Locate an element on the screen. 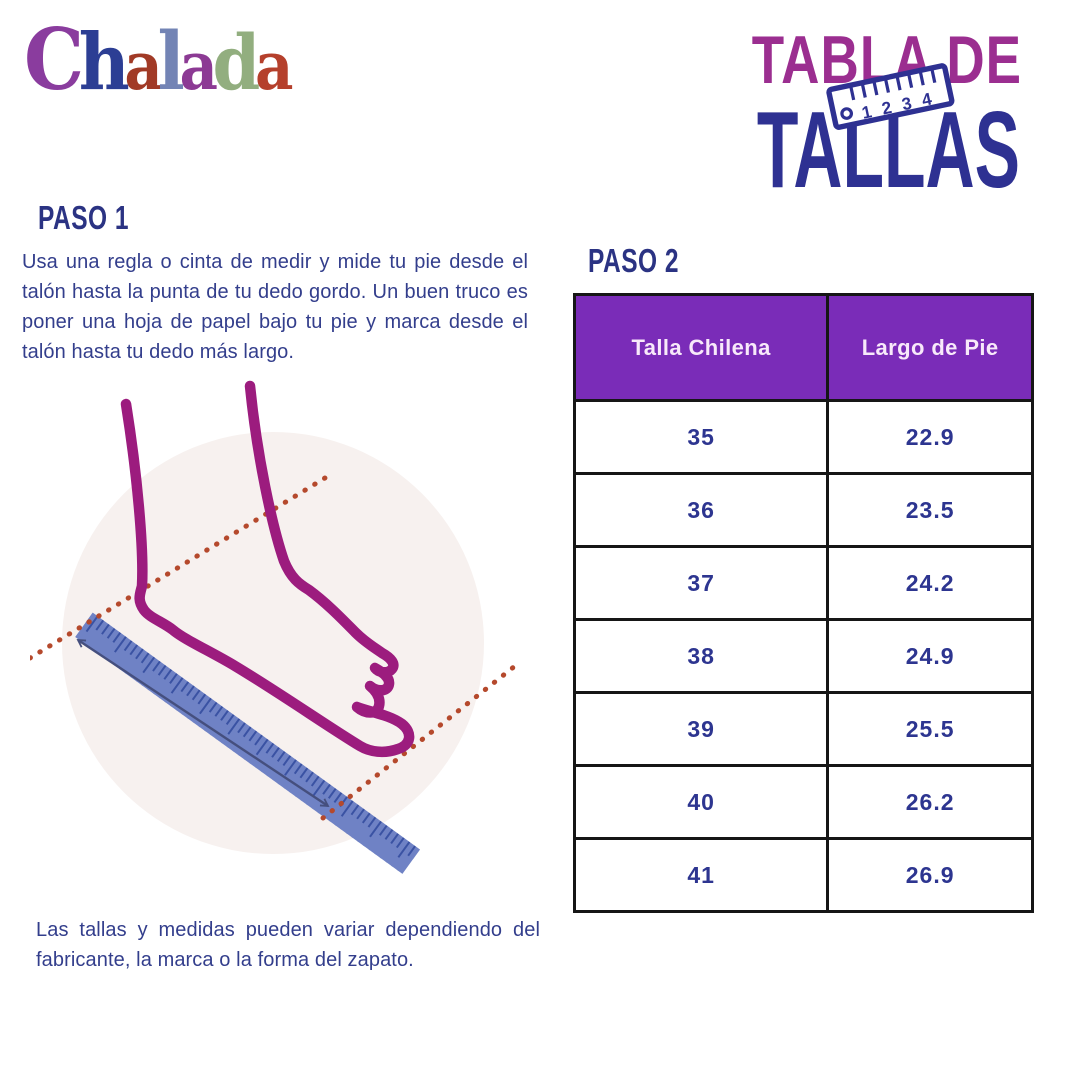  largo-cell: 24.9 is located at coordinates (930, 656).